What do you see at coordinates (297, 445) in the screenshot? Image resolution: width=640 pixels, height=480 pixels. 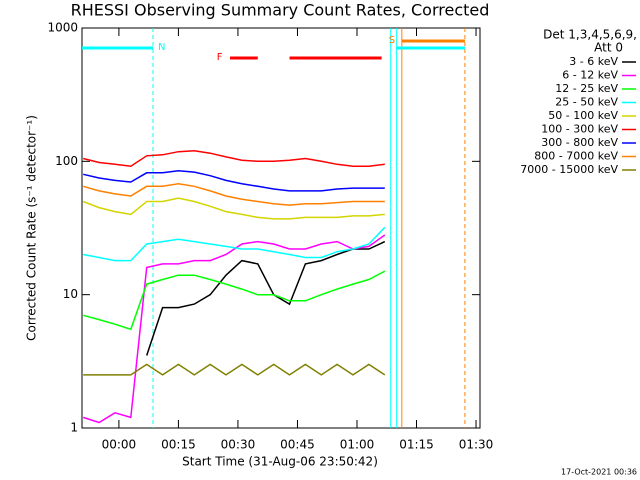 I see `x-tick-label: 00:45` at bounding box center [297, 445].